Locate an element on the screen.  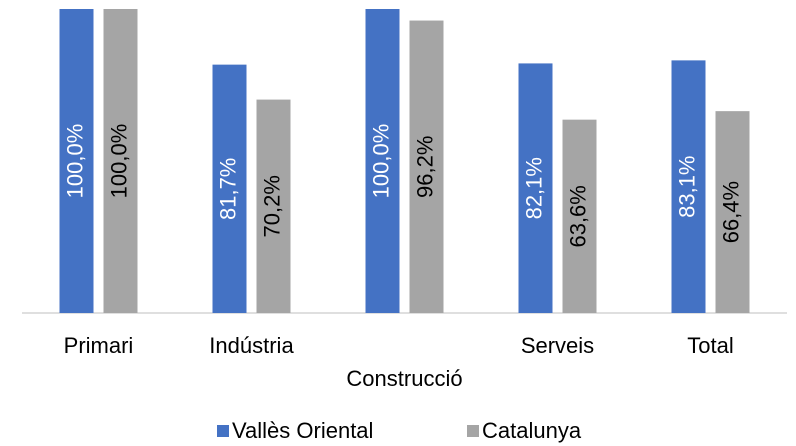
data-label: 66,4% is located at coordinates (730, 212).